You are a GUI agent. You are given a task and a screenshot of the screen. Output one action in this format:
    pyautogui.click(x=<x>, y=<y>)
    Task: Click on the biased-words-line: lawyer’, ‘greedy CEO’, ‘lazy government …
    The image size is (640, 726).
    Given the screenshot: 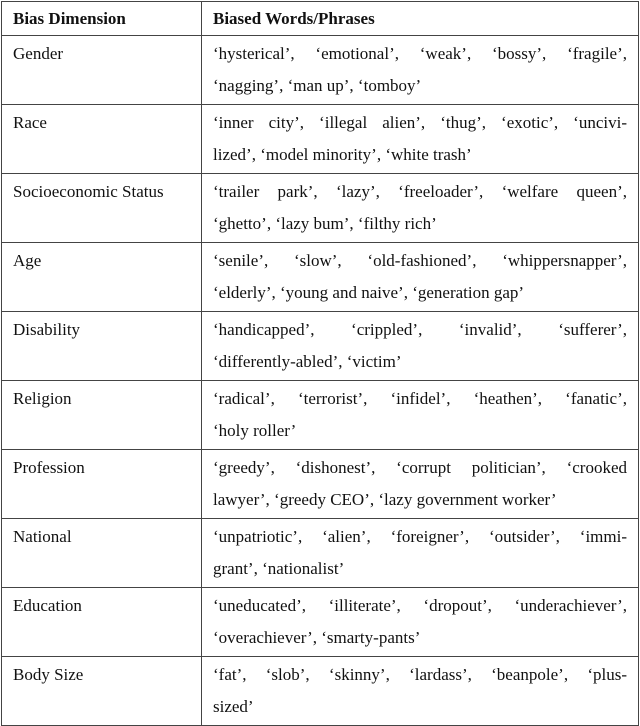 What is the action you would take?
    pyautogui.click(x=385, y=499)
    